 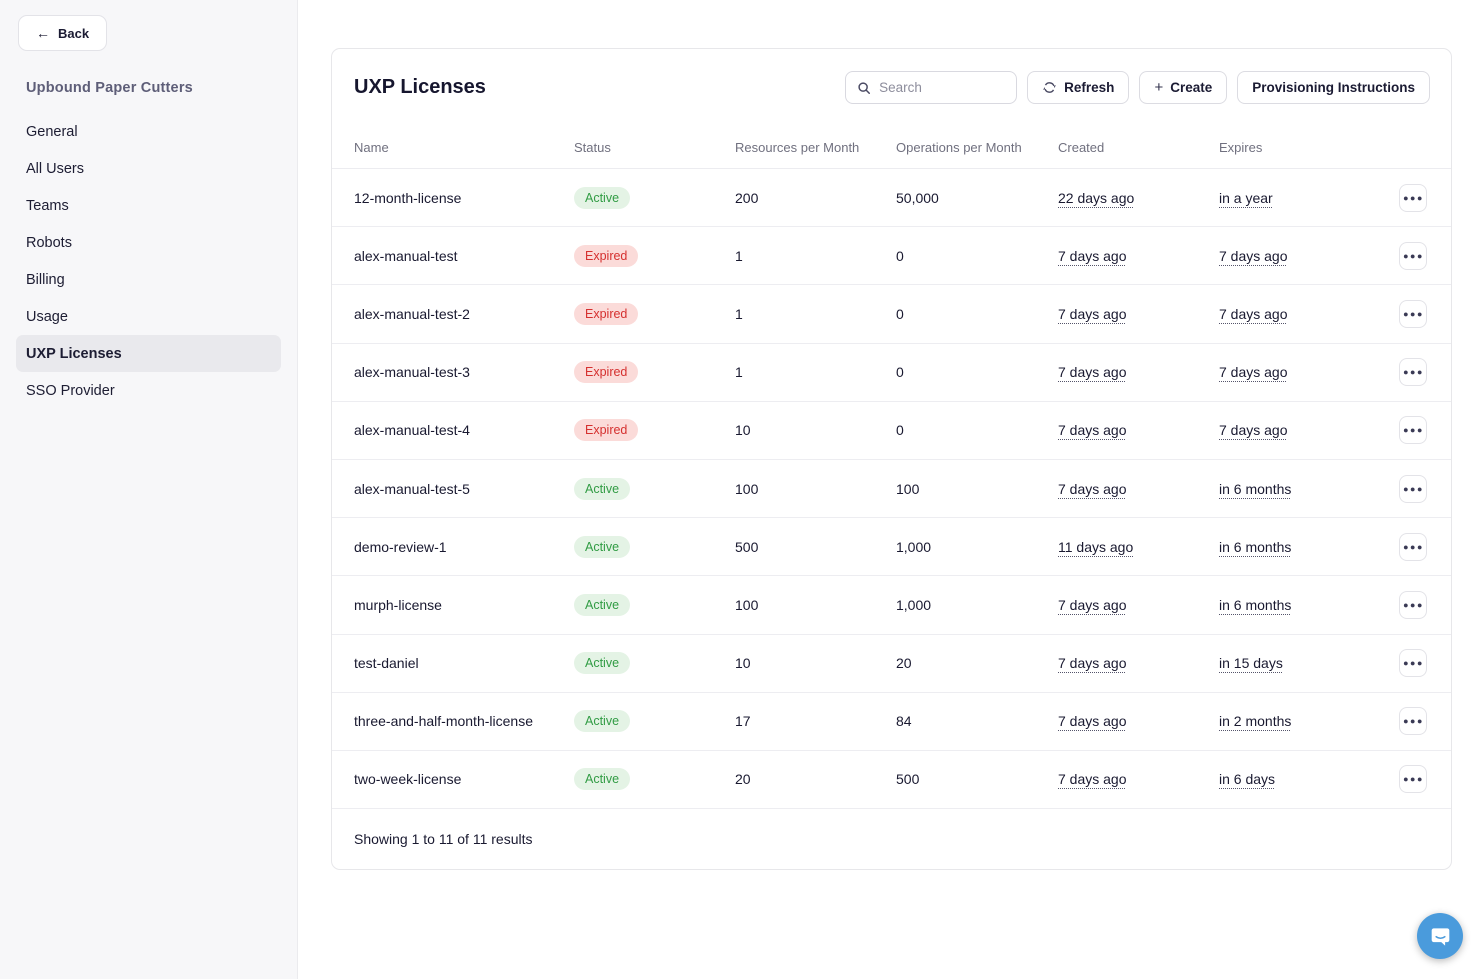 I want to click on license-name: demo-review-1, so click(x=400, y=546).